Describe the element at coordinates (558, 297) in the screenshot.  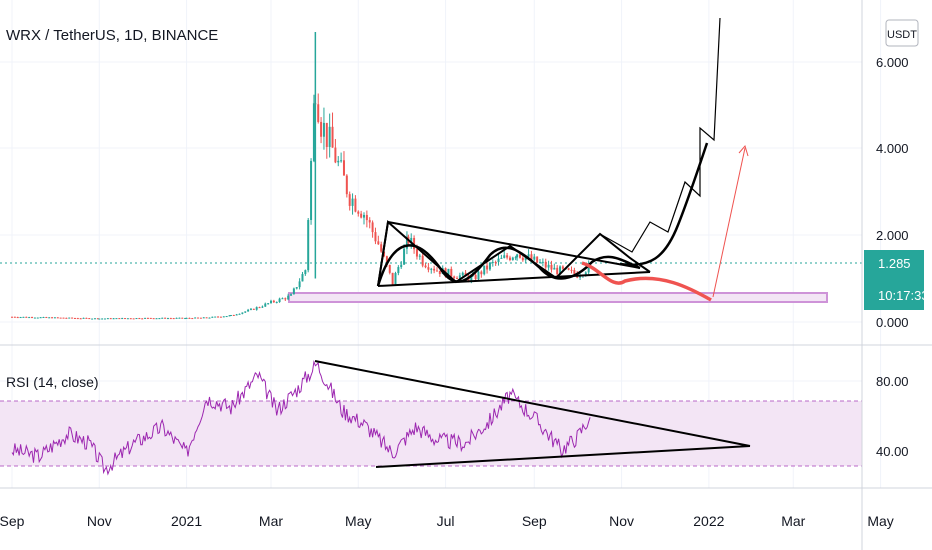
I see `support-zone-box` at that location.